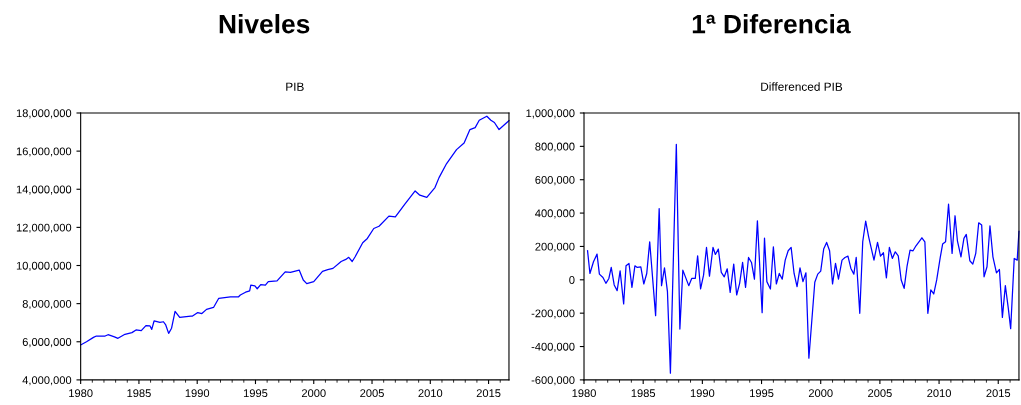 Image resolution: width=1021 pixels, height=405 pixels. What do you see at coordinates (44, 114) in the screenshot?
I see `y-tick-label: 18,000,000` at bounding box center [44, 114].